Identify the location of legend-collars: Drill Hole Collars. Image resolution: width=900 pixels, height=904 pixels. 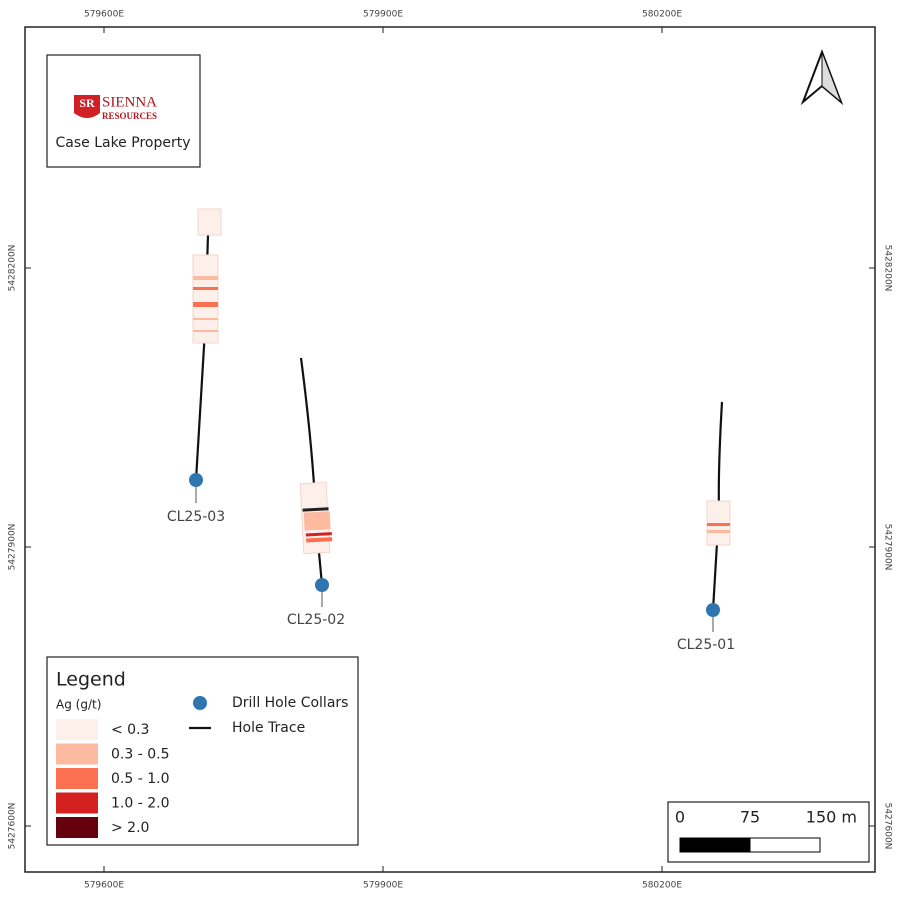
(290, 703).